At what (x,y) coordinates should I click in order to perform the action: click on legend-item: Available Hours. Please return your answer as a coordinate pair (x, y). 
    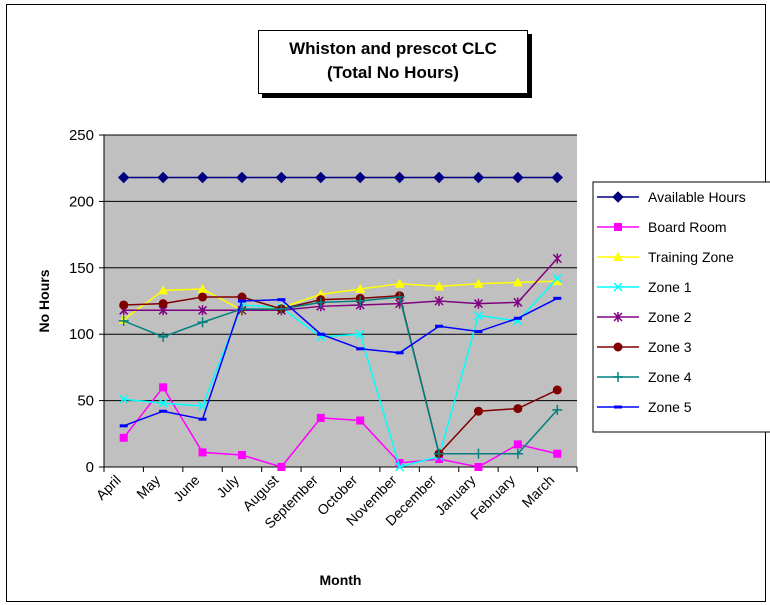
    Looking at the image, I should click on (671, 197).